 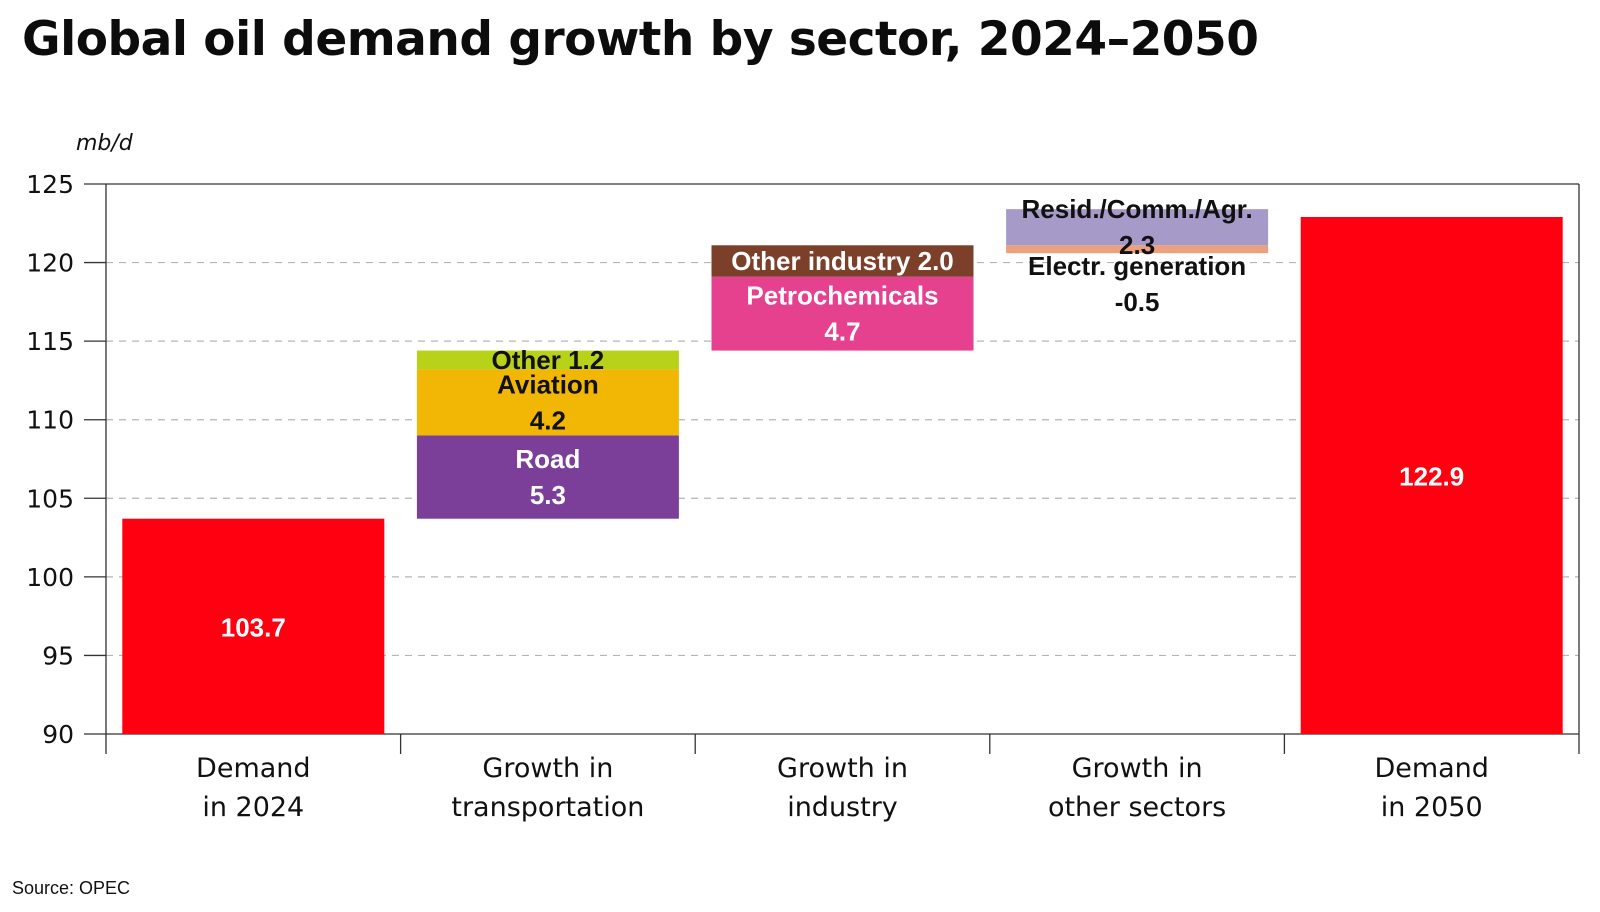 What do you see at coordinates (50, 341) in the screenshot?
I see `y-tick-label: 115` at bounding box center [50, 341].